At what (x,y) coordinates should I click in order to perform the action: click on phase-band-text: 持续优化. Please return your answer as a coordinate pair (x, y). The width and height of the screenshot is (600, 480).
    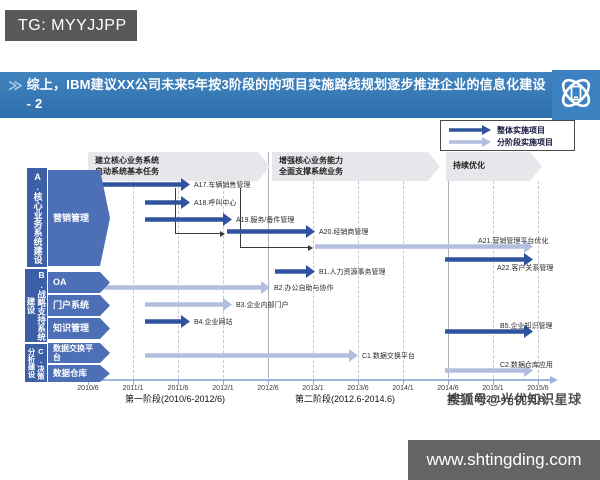
    Looking at the image, I should click on (469, 166).